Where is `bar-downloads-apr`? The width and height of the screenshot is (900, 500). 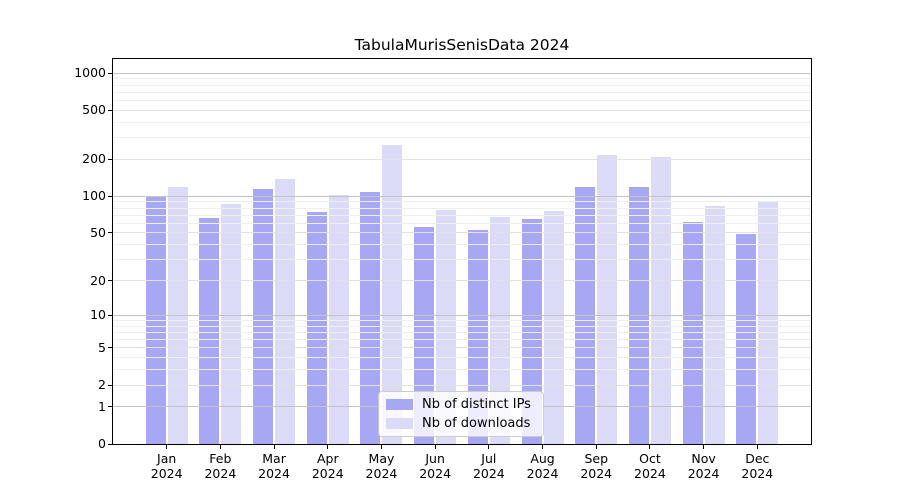 bar-downloads-apr is located at coordinates (338, 319).